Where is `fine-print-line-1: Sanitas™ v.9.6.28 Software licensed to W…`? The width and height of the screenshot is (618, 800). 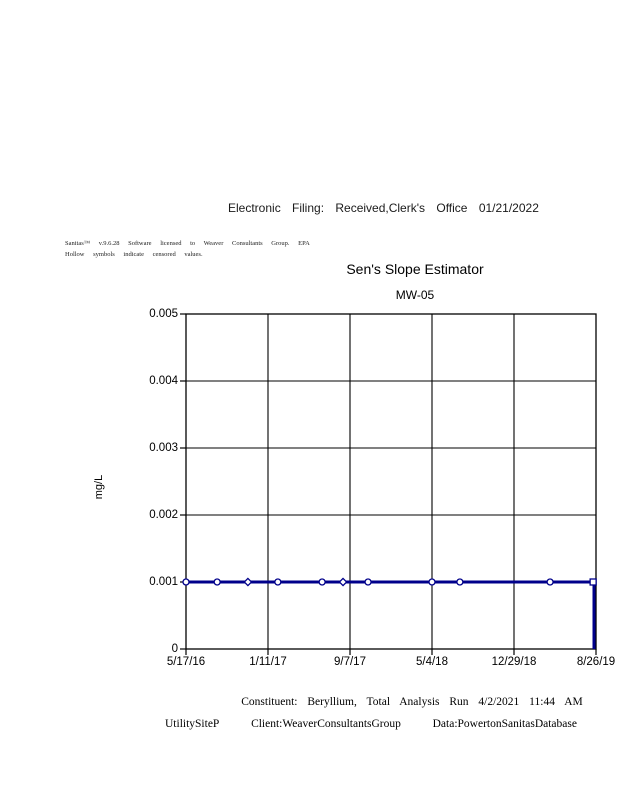 fine-print-line-1: Sanitas™ v.9.6.28 Software licensed to W… is located at coordinates (187, 243).